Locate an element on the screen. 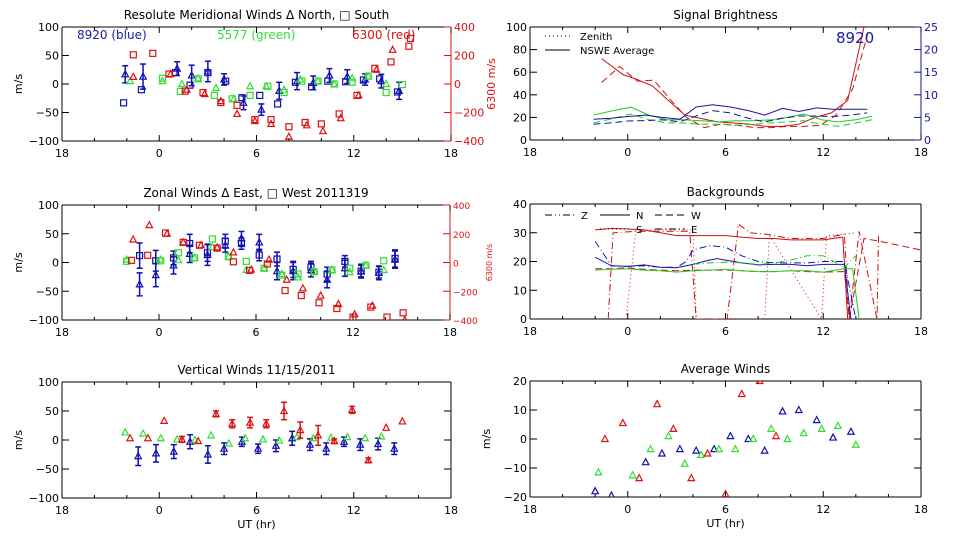 This screenshot has width=960, height=540. y-right-tick-label: 200 is located at coordinates (461, 236).